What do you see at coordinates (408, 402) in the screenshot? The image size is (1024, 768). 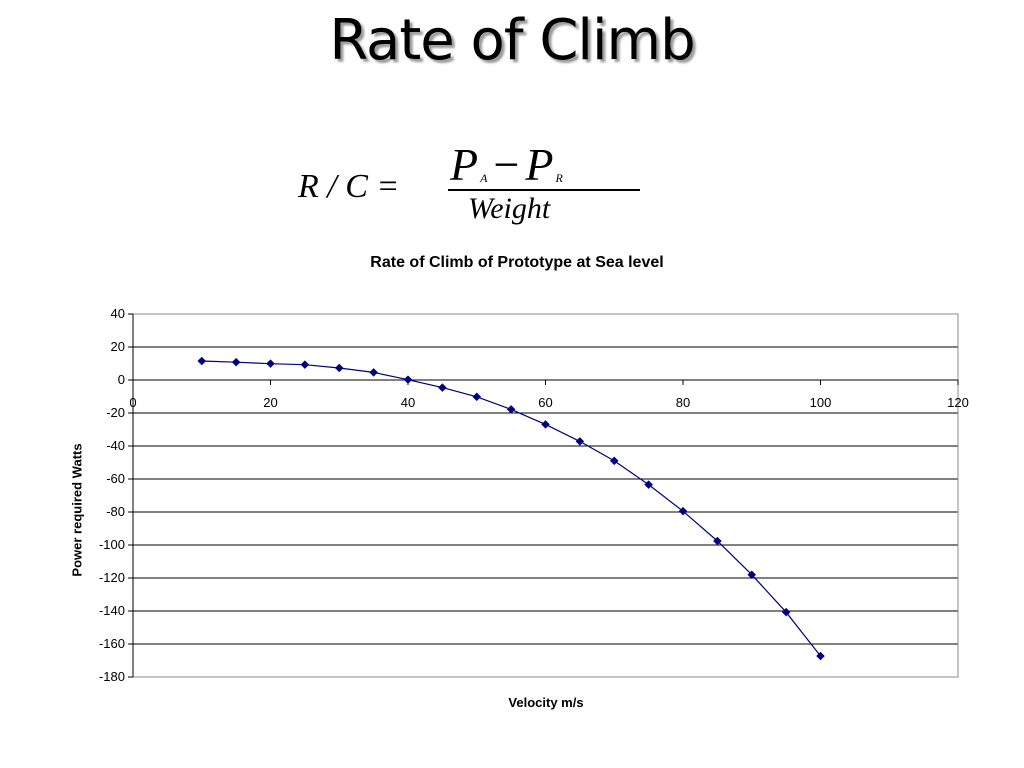 I see `x-tick-label: 40` at bounding box center [408, 402].